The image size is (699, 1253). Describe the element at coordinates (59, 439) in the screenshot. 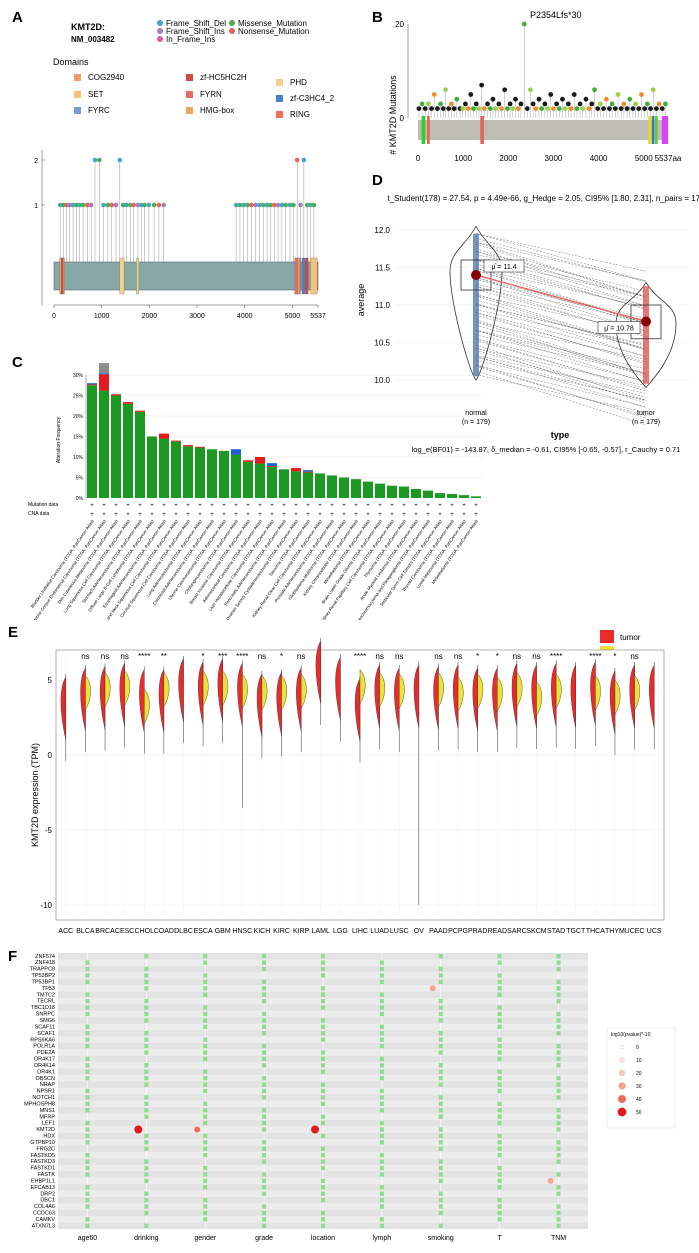

I see `panel-c-ylabel: Alteration Frequency` at that location.